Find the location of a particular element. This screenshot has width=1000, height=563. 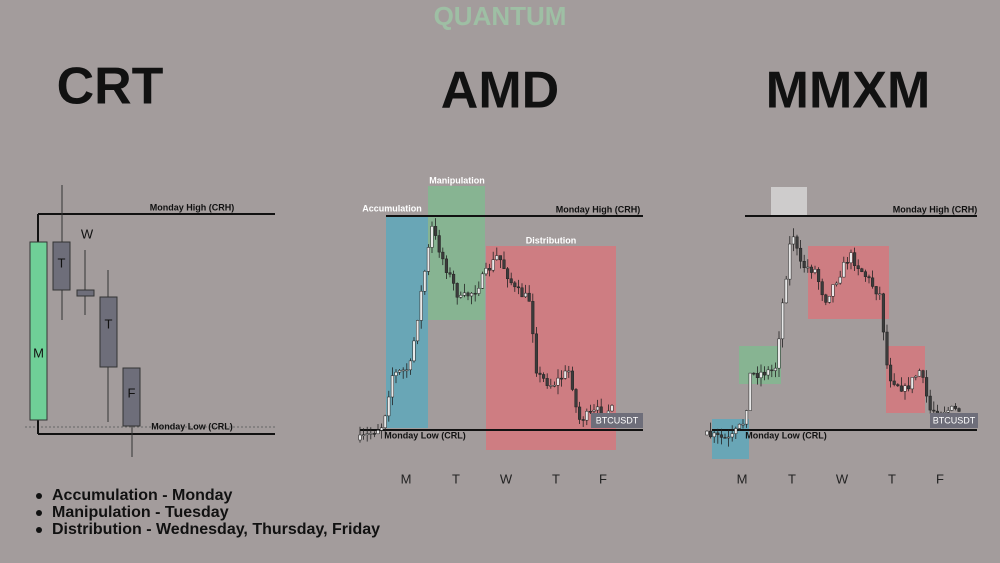

level-label: Monday Low (CRL) is located at coordinates (425, 435).